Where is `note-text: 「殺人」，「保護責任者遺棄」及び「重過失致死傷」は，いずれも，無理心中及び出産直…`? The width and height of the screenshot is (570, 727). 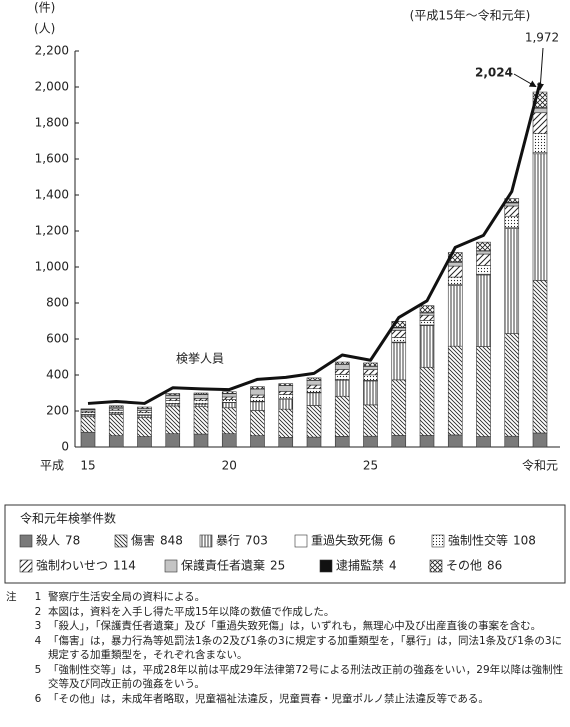 note-text: 「殺人」，「保護責任者遺棄」及び「重過失致死傷」は，いずれも，無理心中及び出産直… is located at coordinates (295, 626).